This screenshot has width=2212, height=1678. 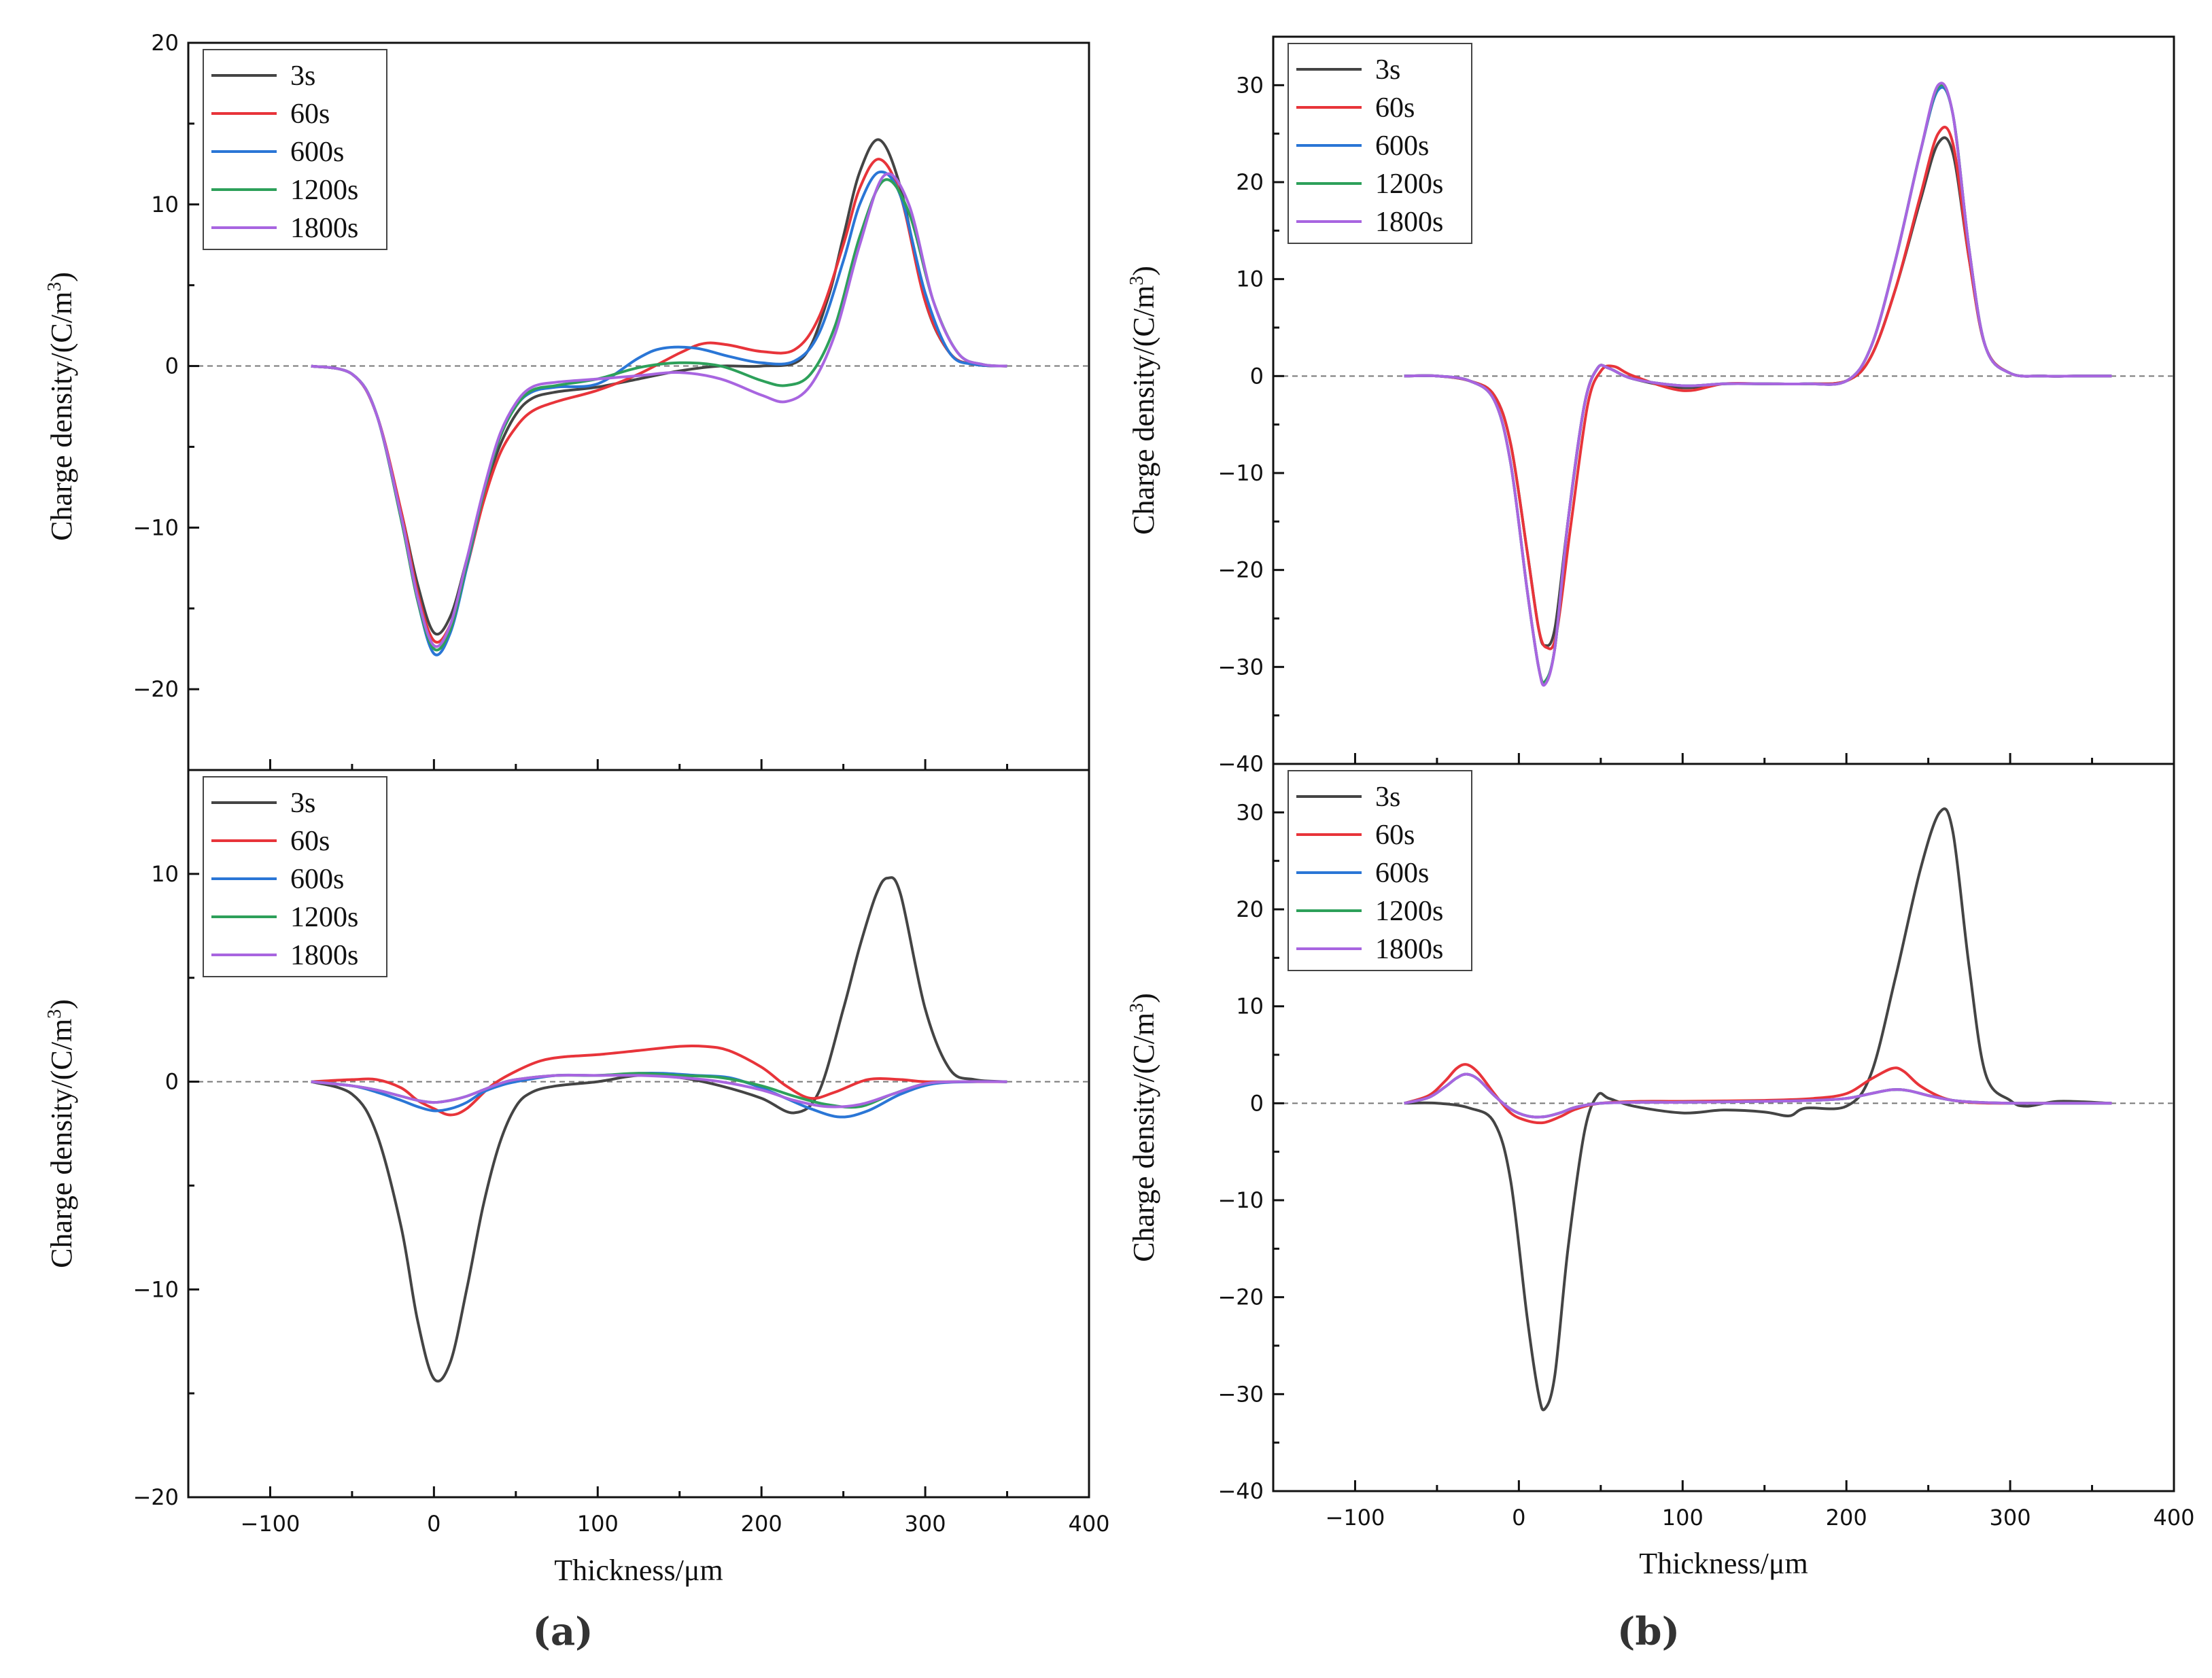 I want to click on series-line-3s, so click(x=1758, y=1109).